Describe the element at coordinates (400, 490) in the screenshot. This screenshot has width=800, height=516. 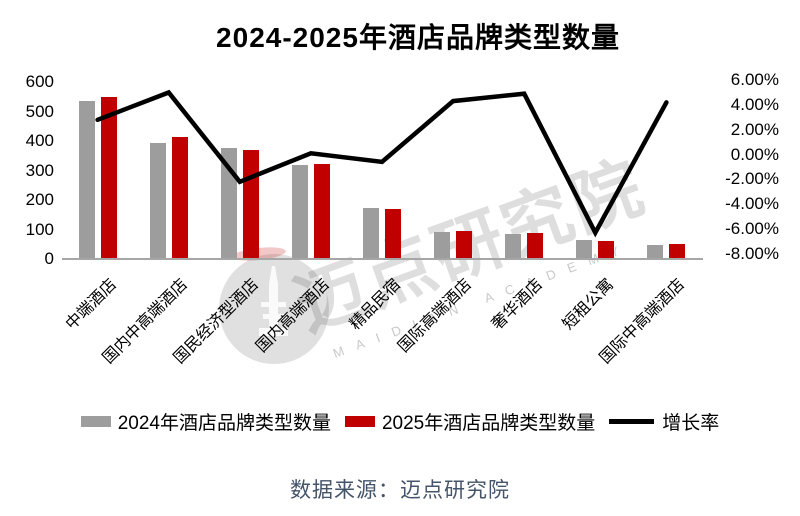
I see `data-source-note: 数据来源：迈点研究院` at that location.